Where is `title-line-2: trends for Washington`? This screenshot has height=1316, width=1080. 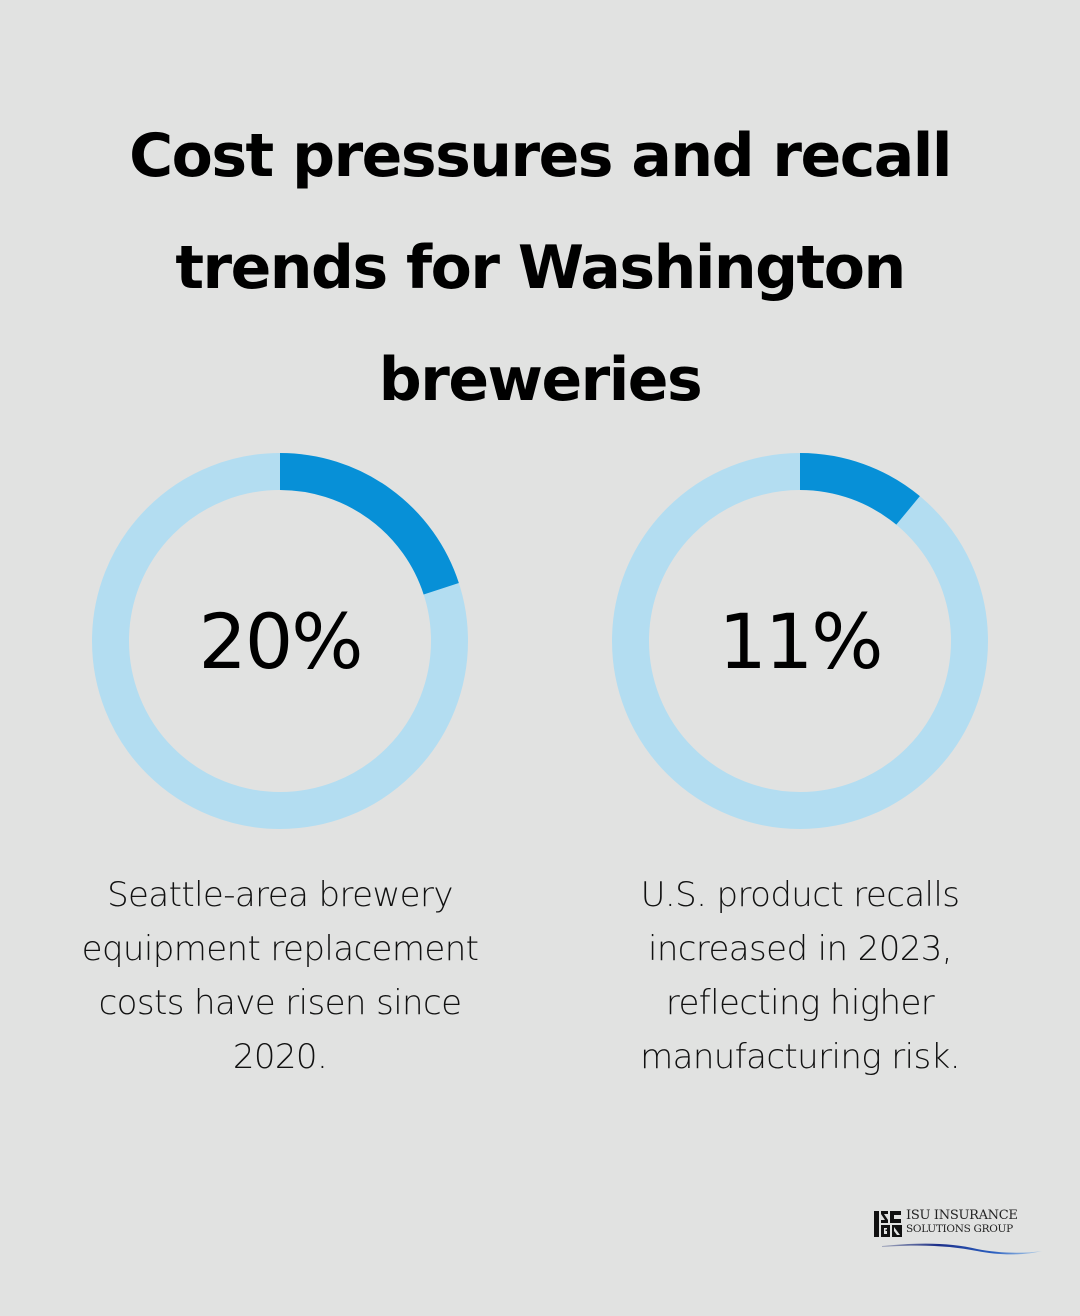 title-line-2: trends for Washington is located at coordinates (540, 268).